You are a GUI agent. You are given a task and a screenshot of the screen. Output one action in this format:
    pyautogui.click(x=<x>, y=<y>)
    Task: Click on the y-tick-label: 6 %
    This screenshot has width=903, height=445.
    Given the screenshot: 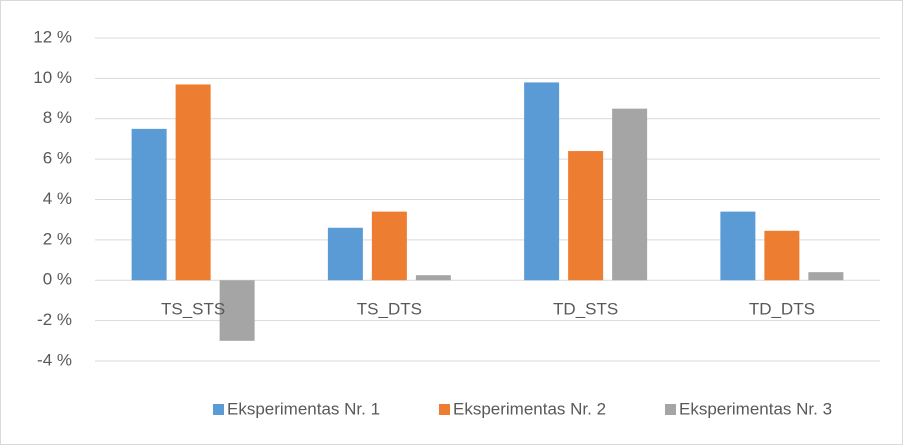 What is the action you would take?
    pyautogui.click(x=57, y=158)
    